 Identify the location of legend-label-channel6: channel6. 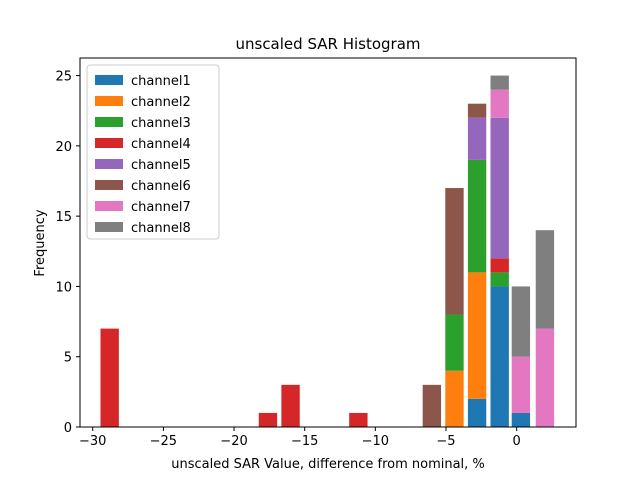
(161, 186).